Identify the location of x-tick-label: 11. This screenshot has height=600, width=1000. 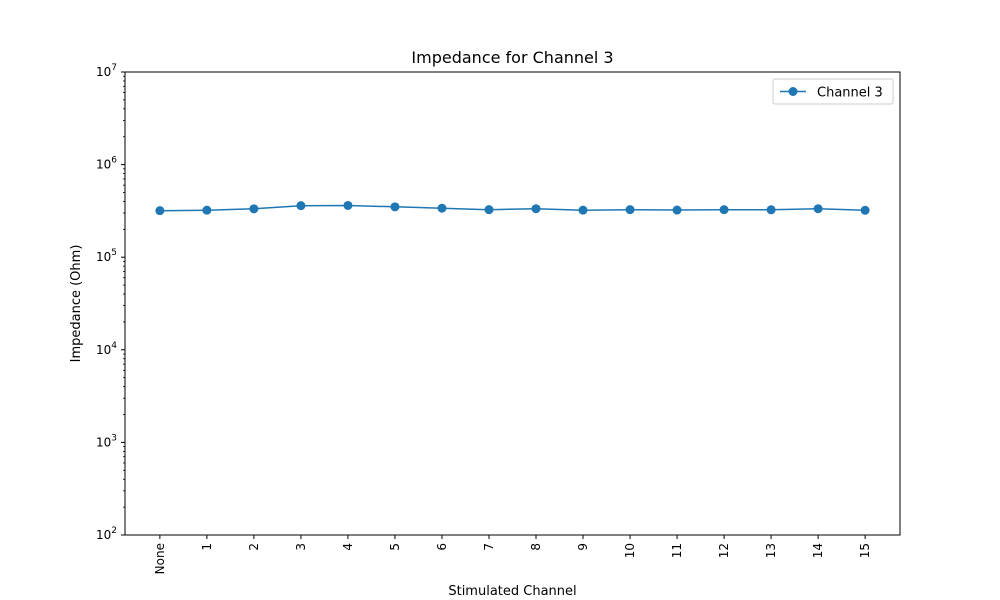
(677, 550).